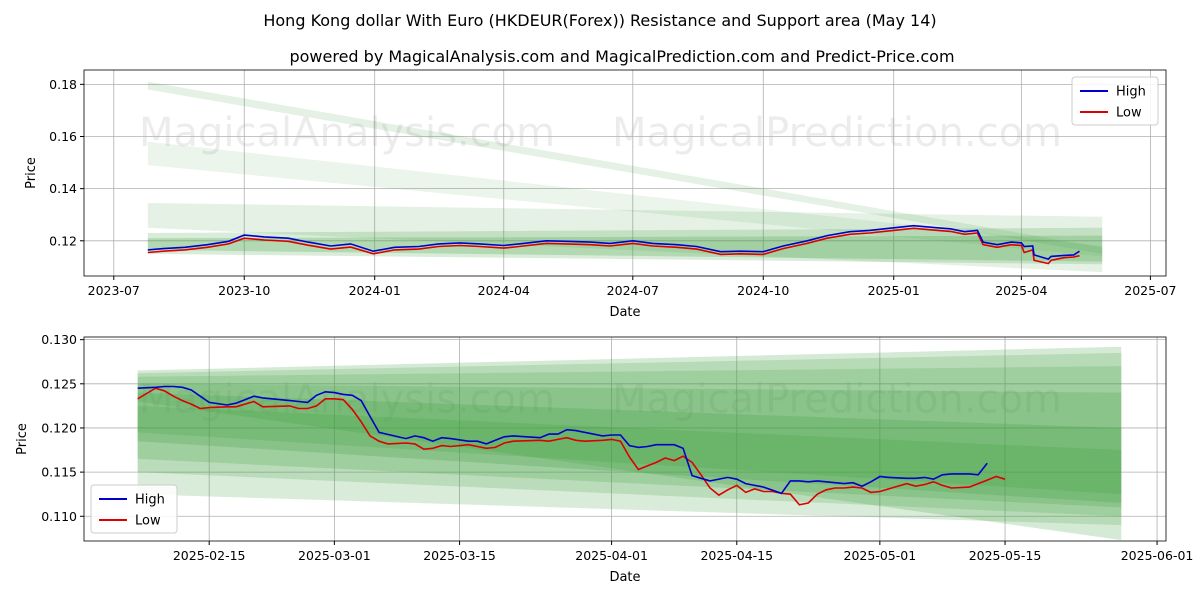 The height and width of the screenshot is (600, 1200). I want to click on x-tick-label: 2025-02-15, so click(209, 555).